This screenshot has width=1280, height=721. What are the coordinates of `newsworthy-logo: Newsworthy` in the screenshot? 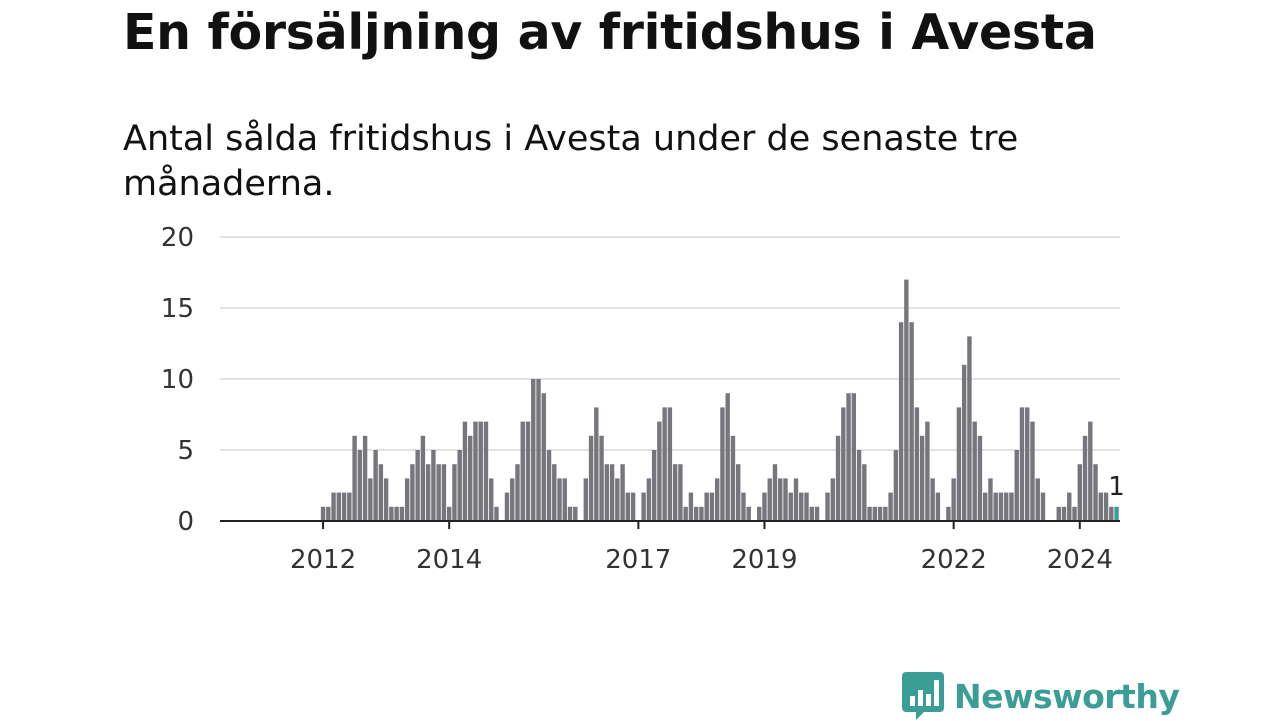 It's located at (1041, 696).